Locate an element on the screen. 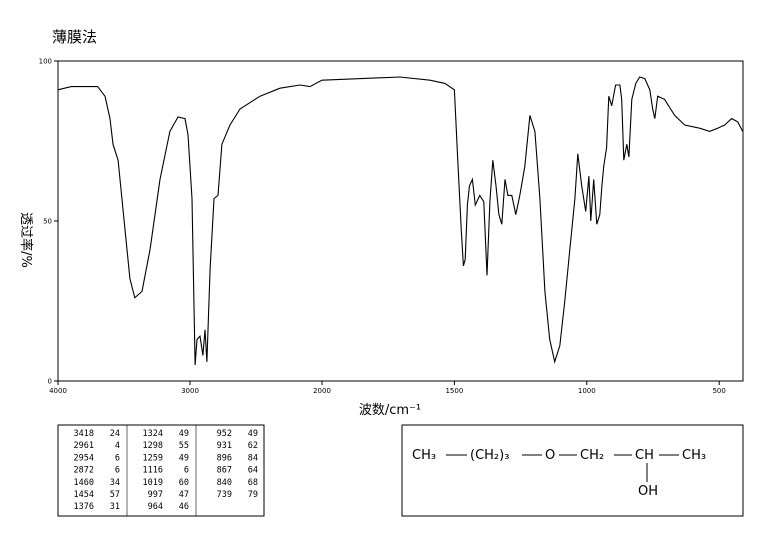 Image resolution: width=765 pixels, height=543 pixels. peak-wavenumber: 1116 is located at coordinates (153, 471).